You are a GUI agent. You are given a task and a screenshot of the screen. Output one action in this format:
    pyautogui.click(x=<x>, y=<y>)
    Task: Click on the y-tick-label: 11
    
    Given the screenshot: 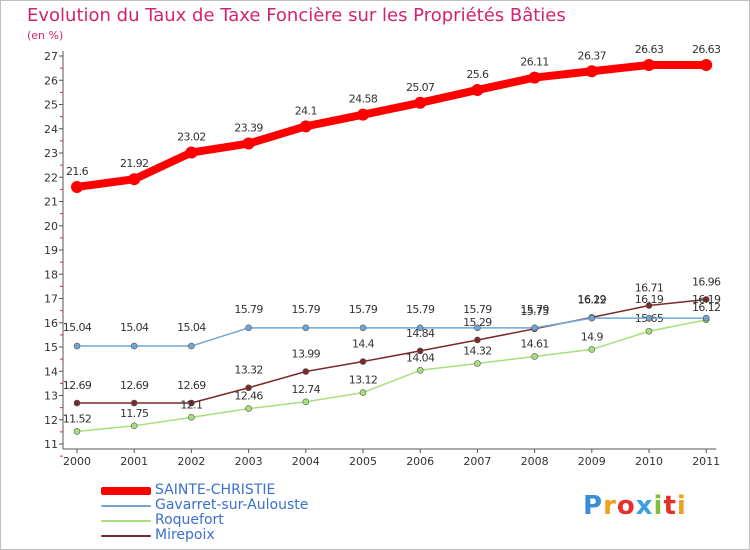 What is the action you would take?
    pyautogui.click(x=51, y=444)
    